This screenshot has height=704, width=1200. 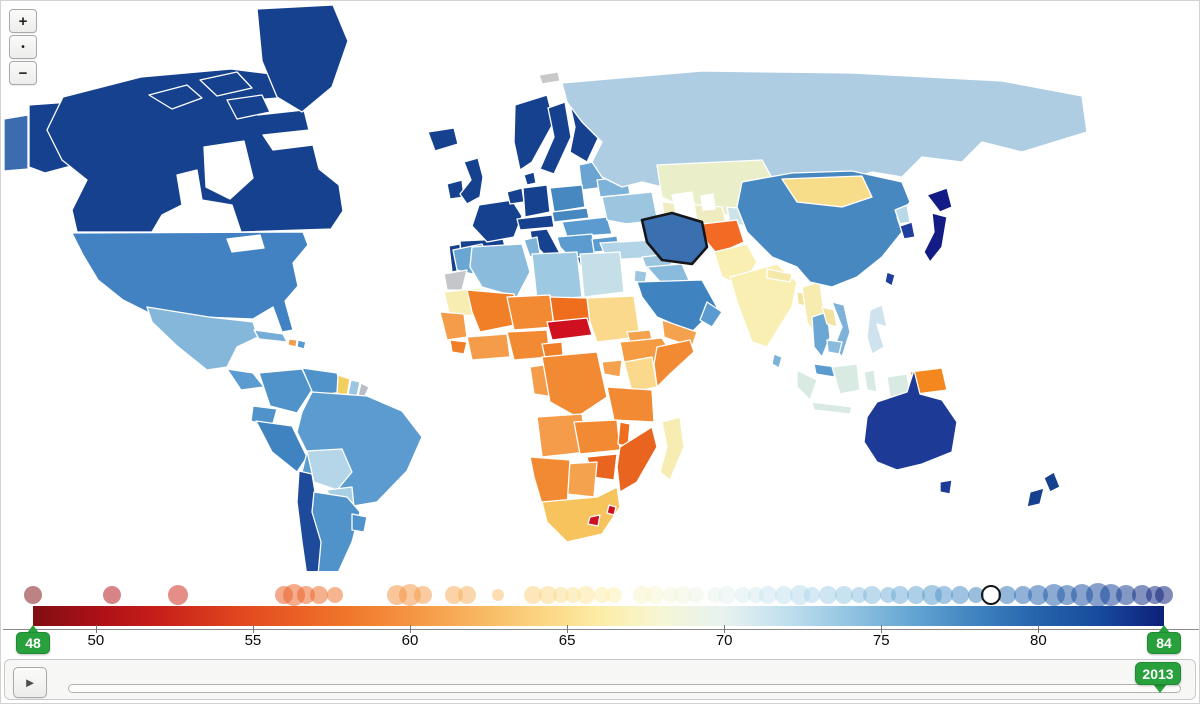 What do you see at coordinates (910, 420) in the screenshot?
I see `country-australia` at bounding box center [910, 420].